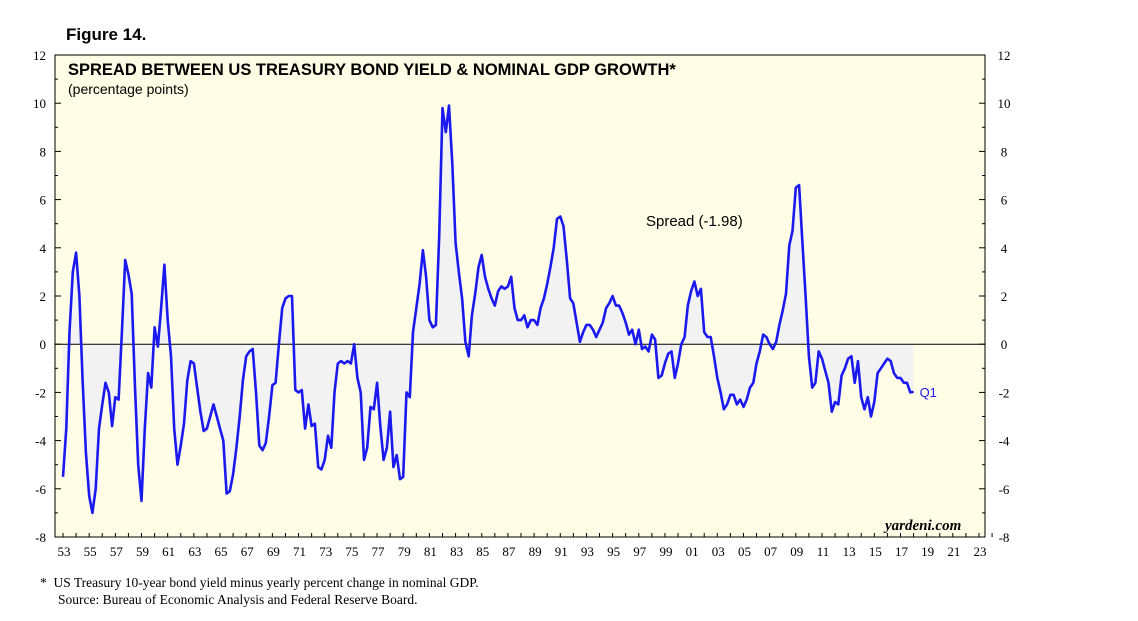 The width and height of the screenshot is (1138, 621). Describe the element at coordinates (40, 537) in the screenshot. I see `y-tick-label-left: -8` at that location.